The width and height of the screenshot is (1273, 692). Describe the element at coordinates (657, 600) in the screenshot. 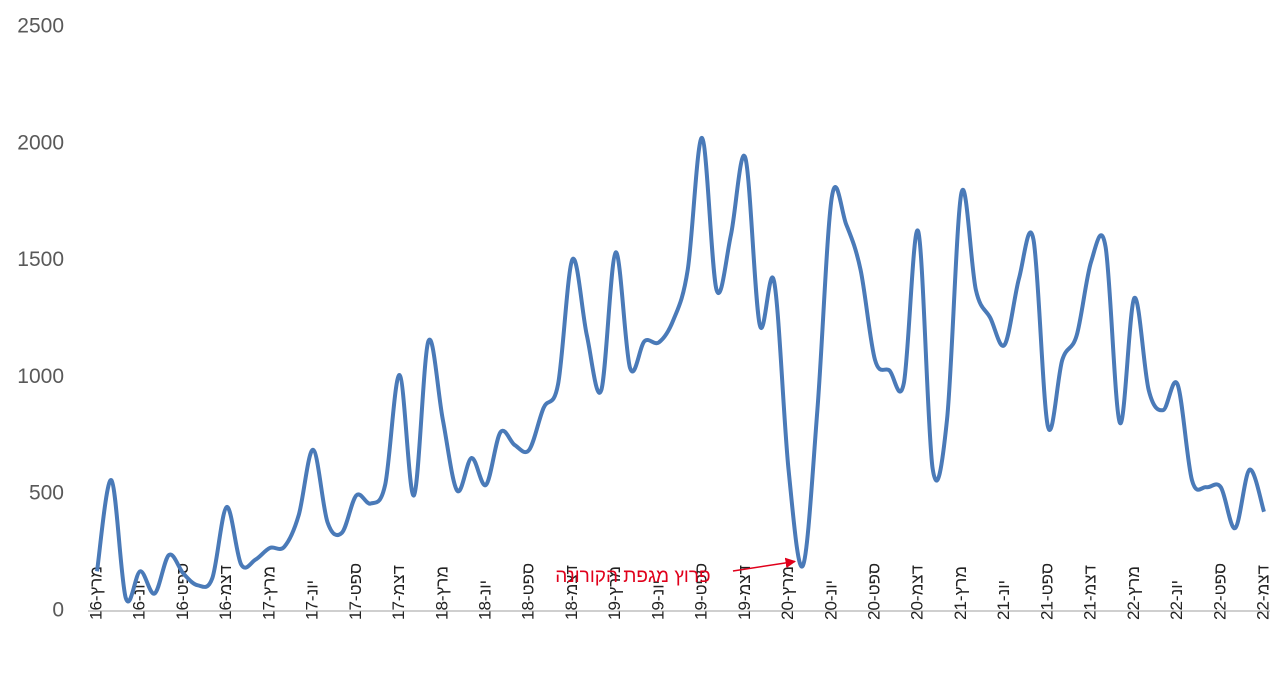

I see `x-tick-label: יונ-19` at that location.